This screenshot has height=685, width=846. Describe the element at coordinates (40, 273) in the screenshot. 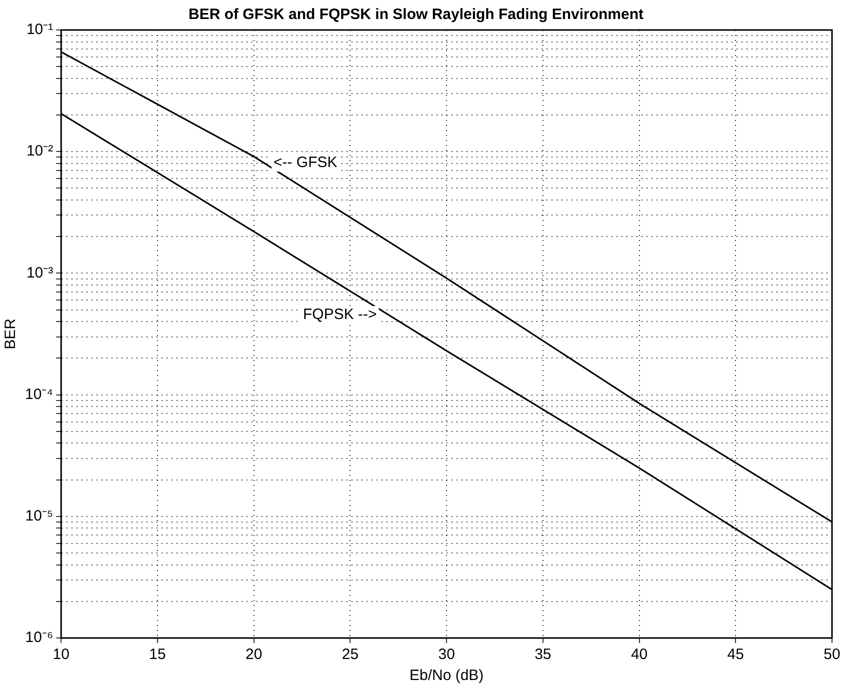

I see `y-tick-label: 10⁻³` at that location.